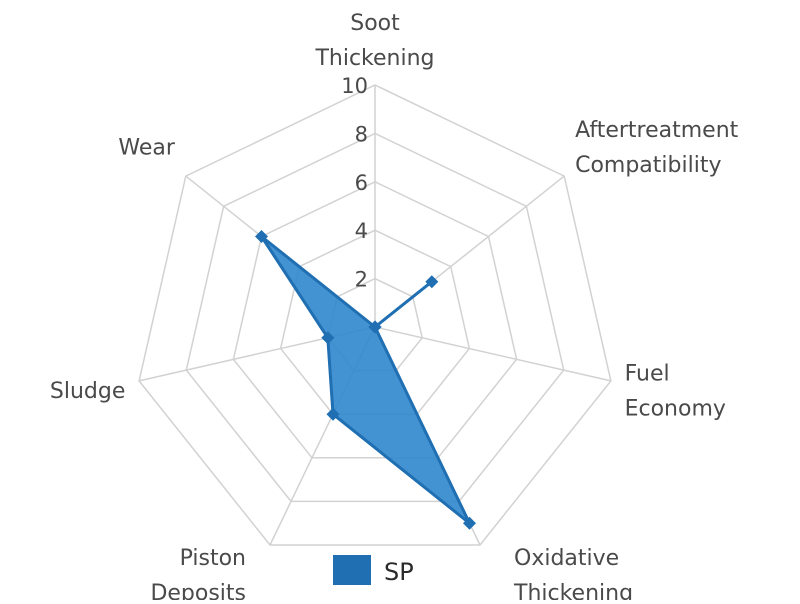 This screenshot has width=800, height=604. I want to click on legend: SP, so click(373, 570).